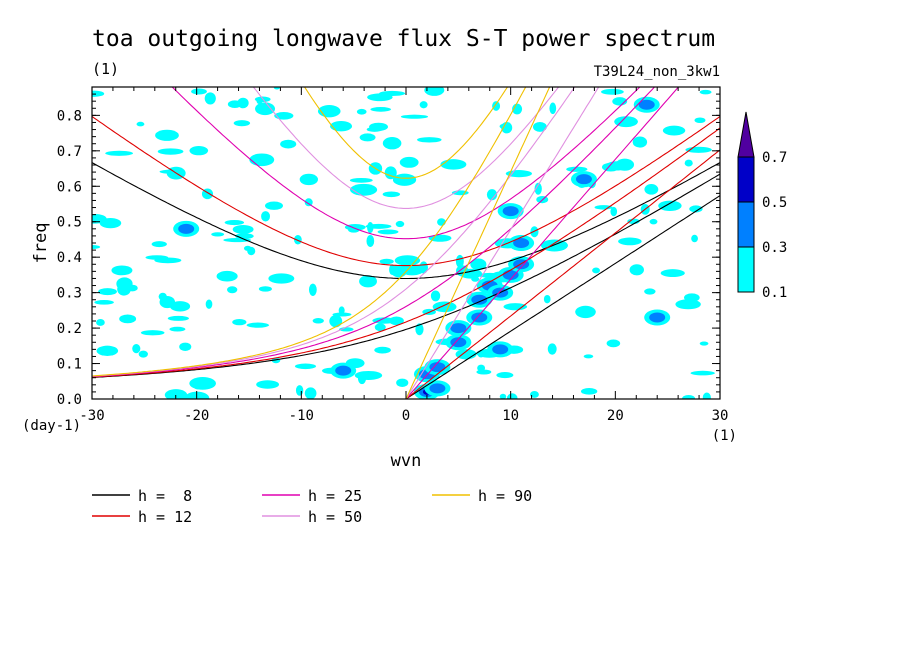  Describe the element at coordinates (510, 416) in the screenshot. I see `x-tick-label: 10` at that location.